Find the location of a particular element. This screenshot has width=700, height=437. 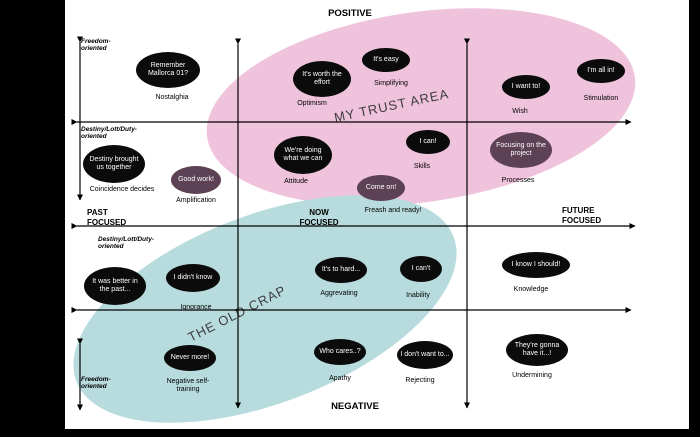

bubble-coincidence: Destiny brought us together is located at coordinates (114, 164).